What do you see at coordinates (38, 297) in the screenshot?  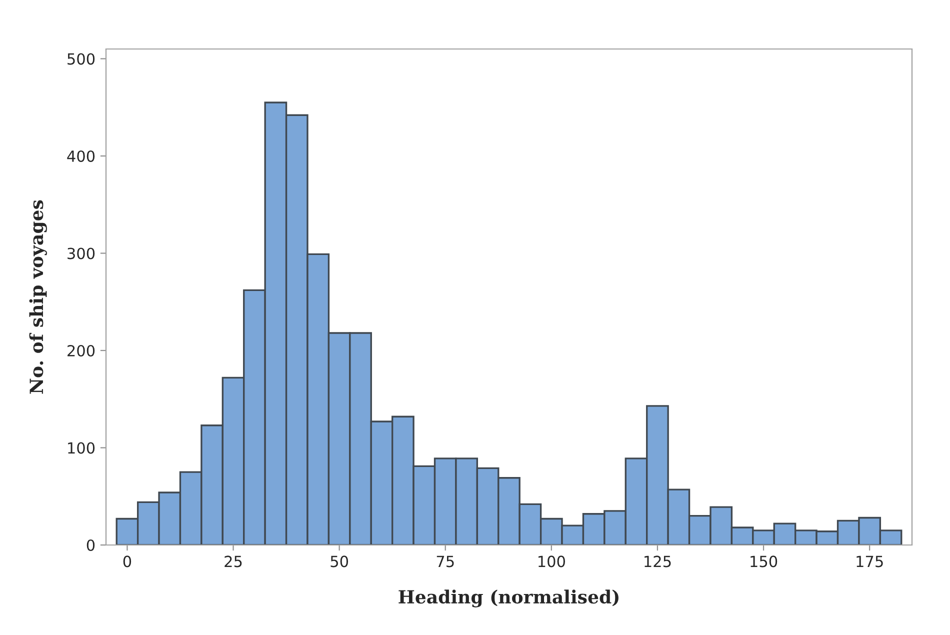 I see `y-axis-title: No. of ship voyages` at bounding box center [38, 297].